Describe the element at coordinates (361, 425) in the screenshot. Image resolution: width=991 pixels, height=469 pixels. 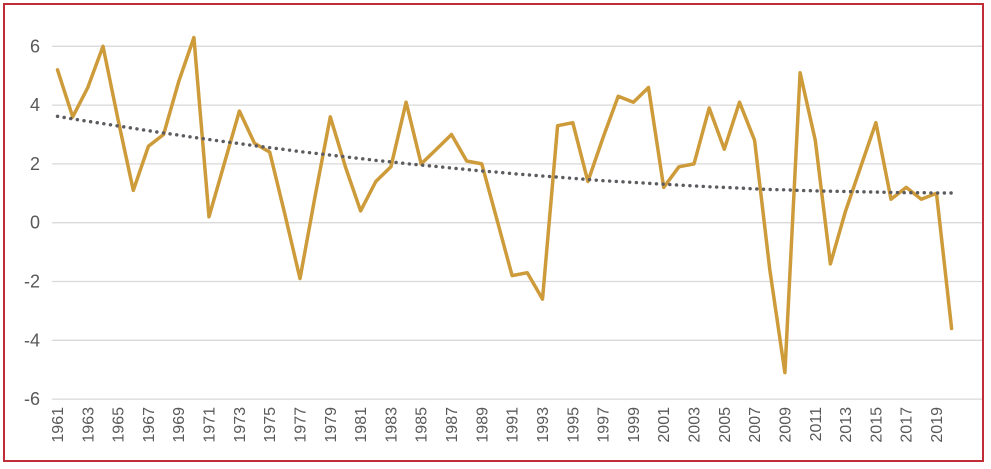
I see `x-tick-label: 1981` at that location.